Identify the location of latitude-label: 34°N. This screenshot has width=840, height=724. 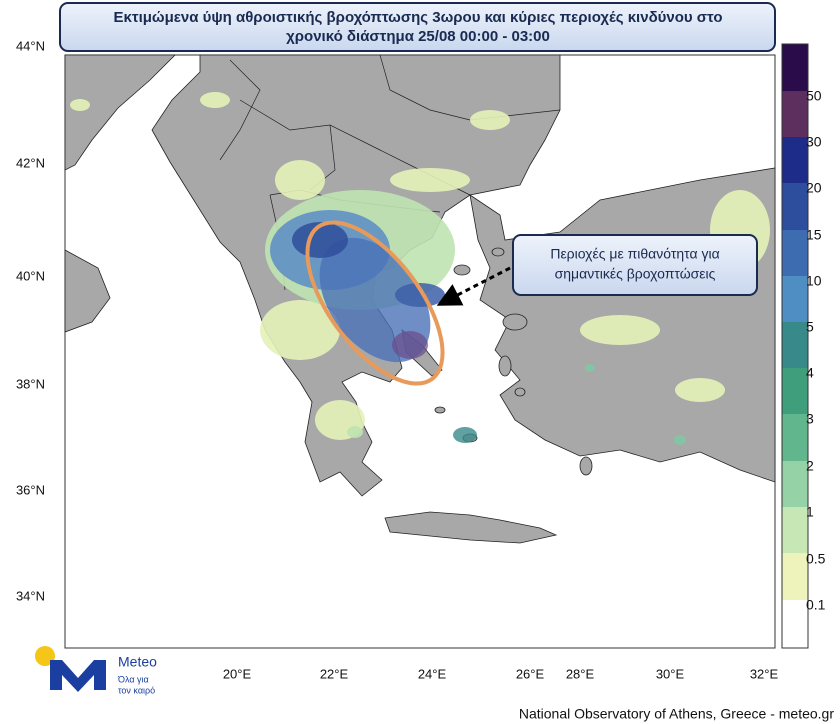
(30, 595).